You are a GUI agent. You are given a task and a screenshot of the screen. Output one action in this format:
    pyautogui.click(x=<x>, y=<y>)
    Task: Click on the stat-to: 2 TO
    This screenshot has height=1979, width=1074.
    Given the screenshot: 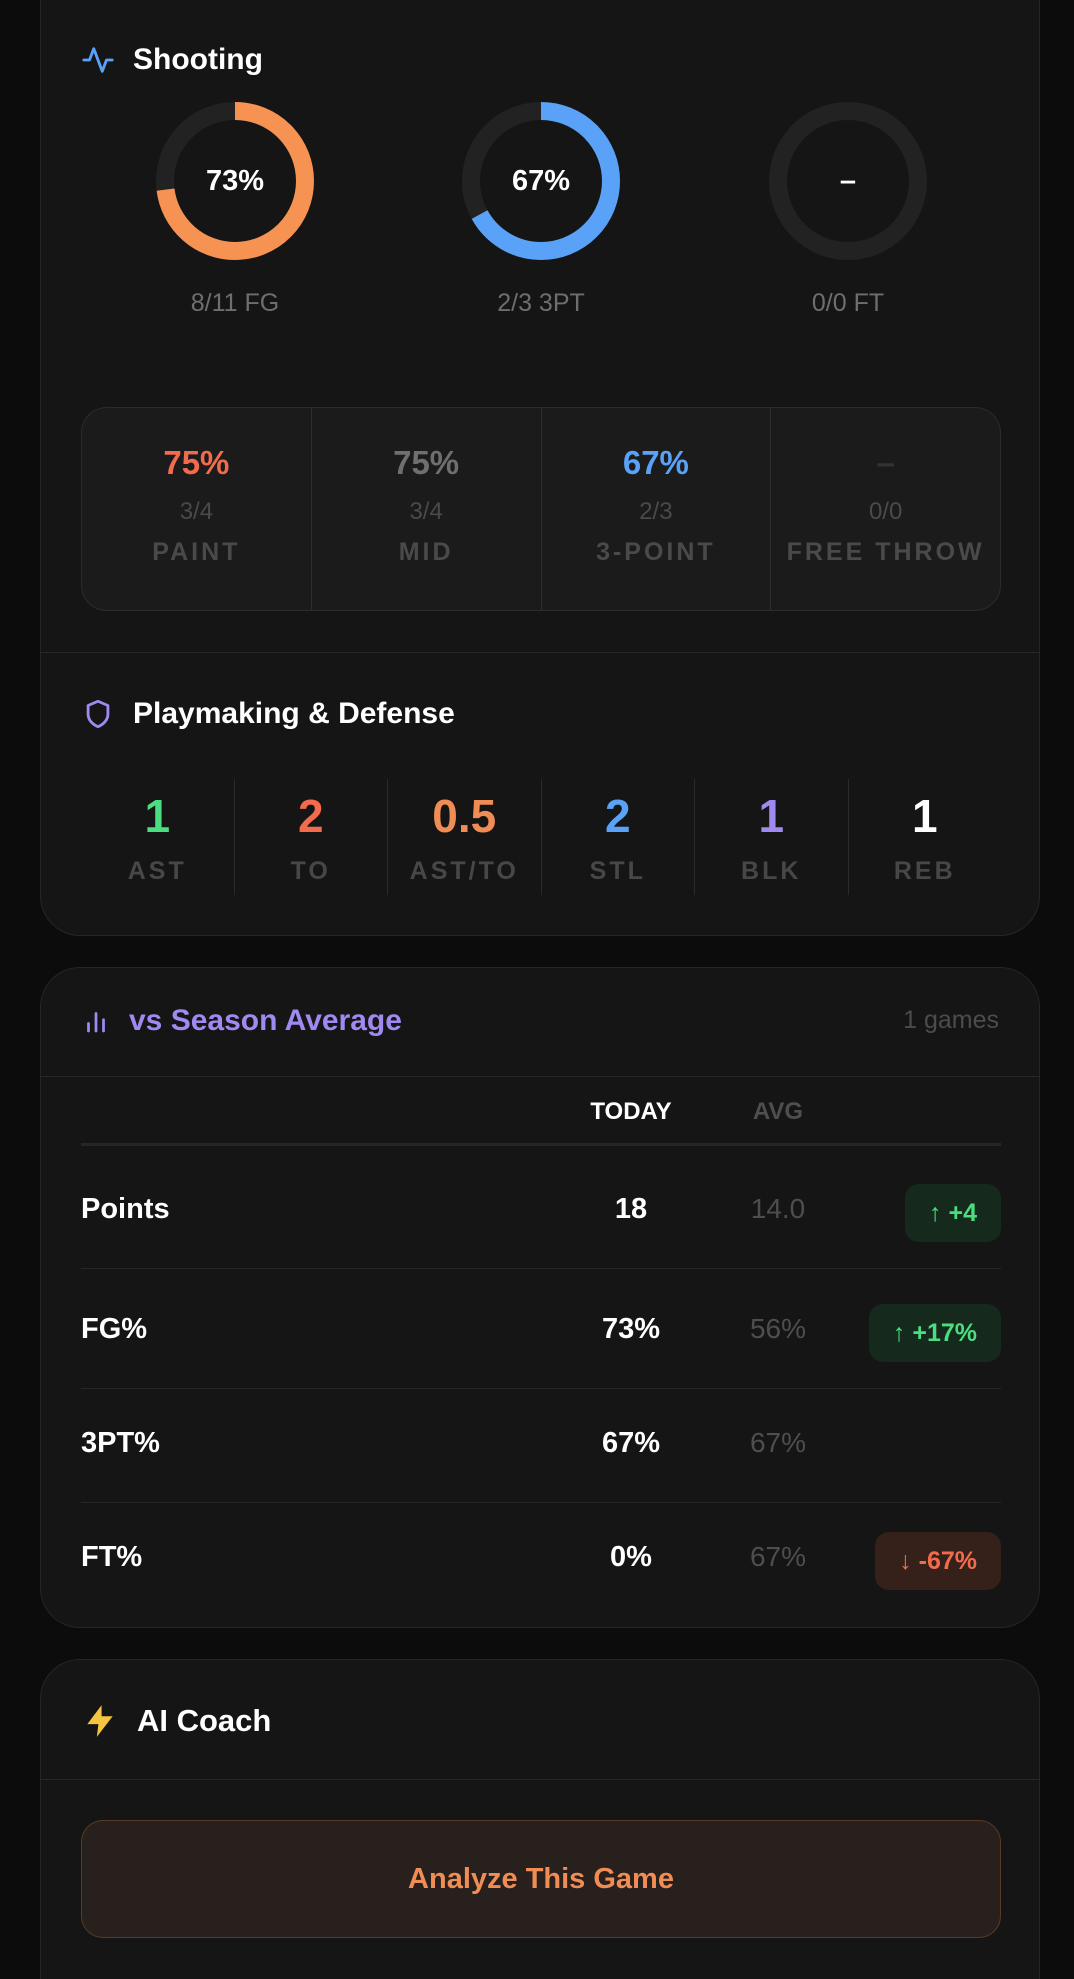 What is the action you would take?
    pyautogui.click(x=311, y=837)
    